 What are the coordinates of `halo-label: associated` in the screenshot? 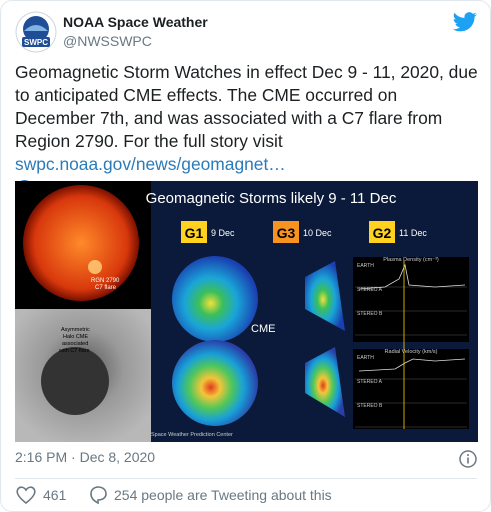 It's located at (75, 344).